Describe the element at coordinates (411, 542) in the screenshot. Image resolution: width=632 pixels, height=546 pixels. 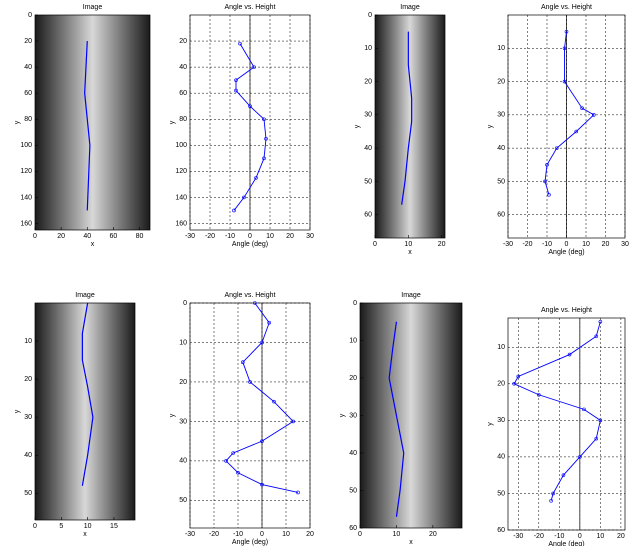
I see `x-axis-label: x` at that location.